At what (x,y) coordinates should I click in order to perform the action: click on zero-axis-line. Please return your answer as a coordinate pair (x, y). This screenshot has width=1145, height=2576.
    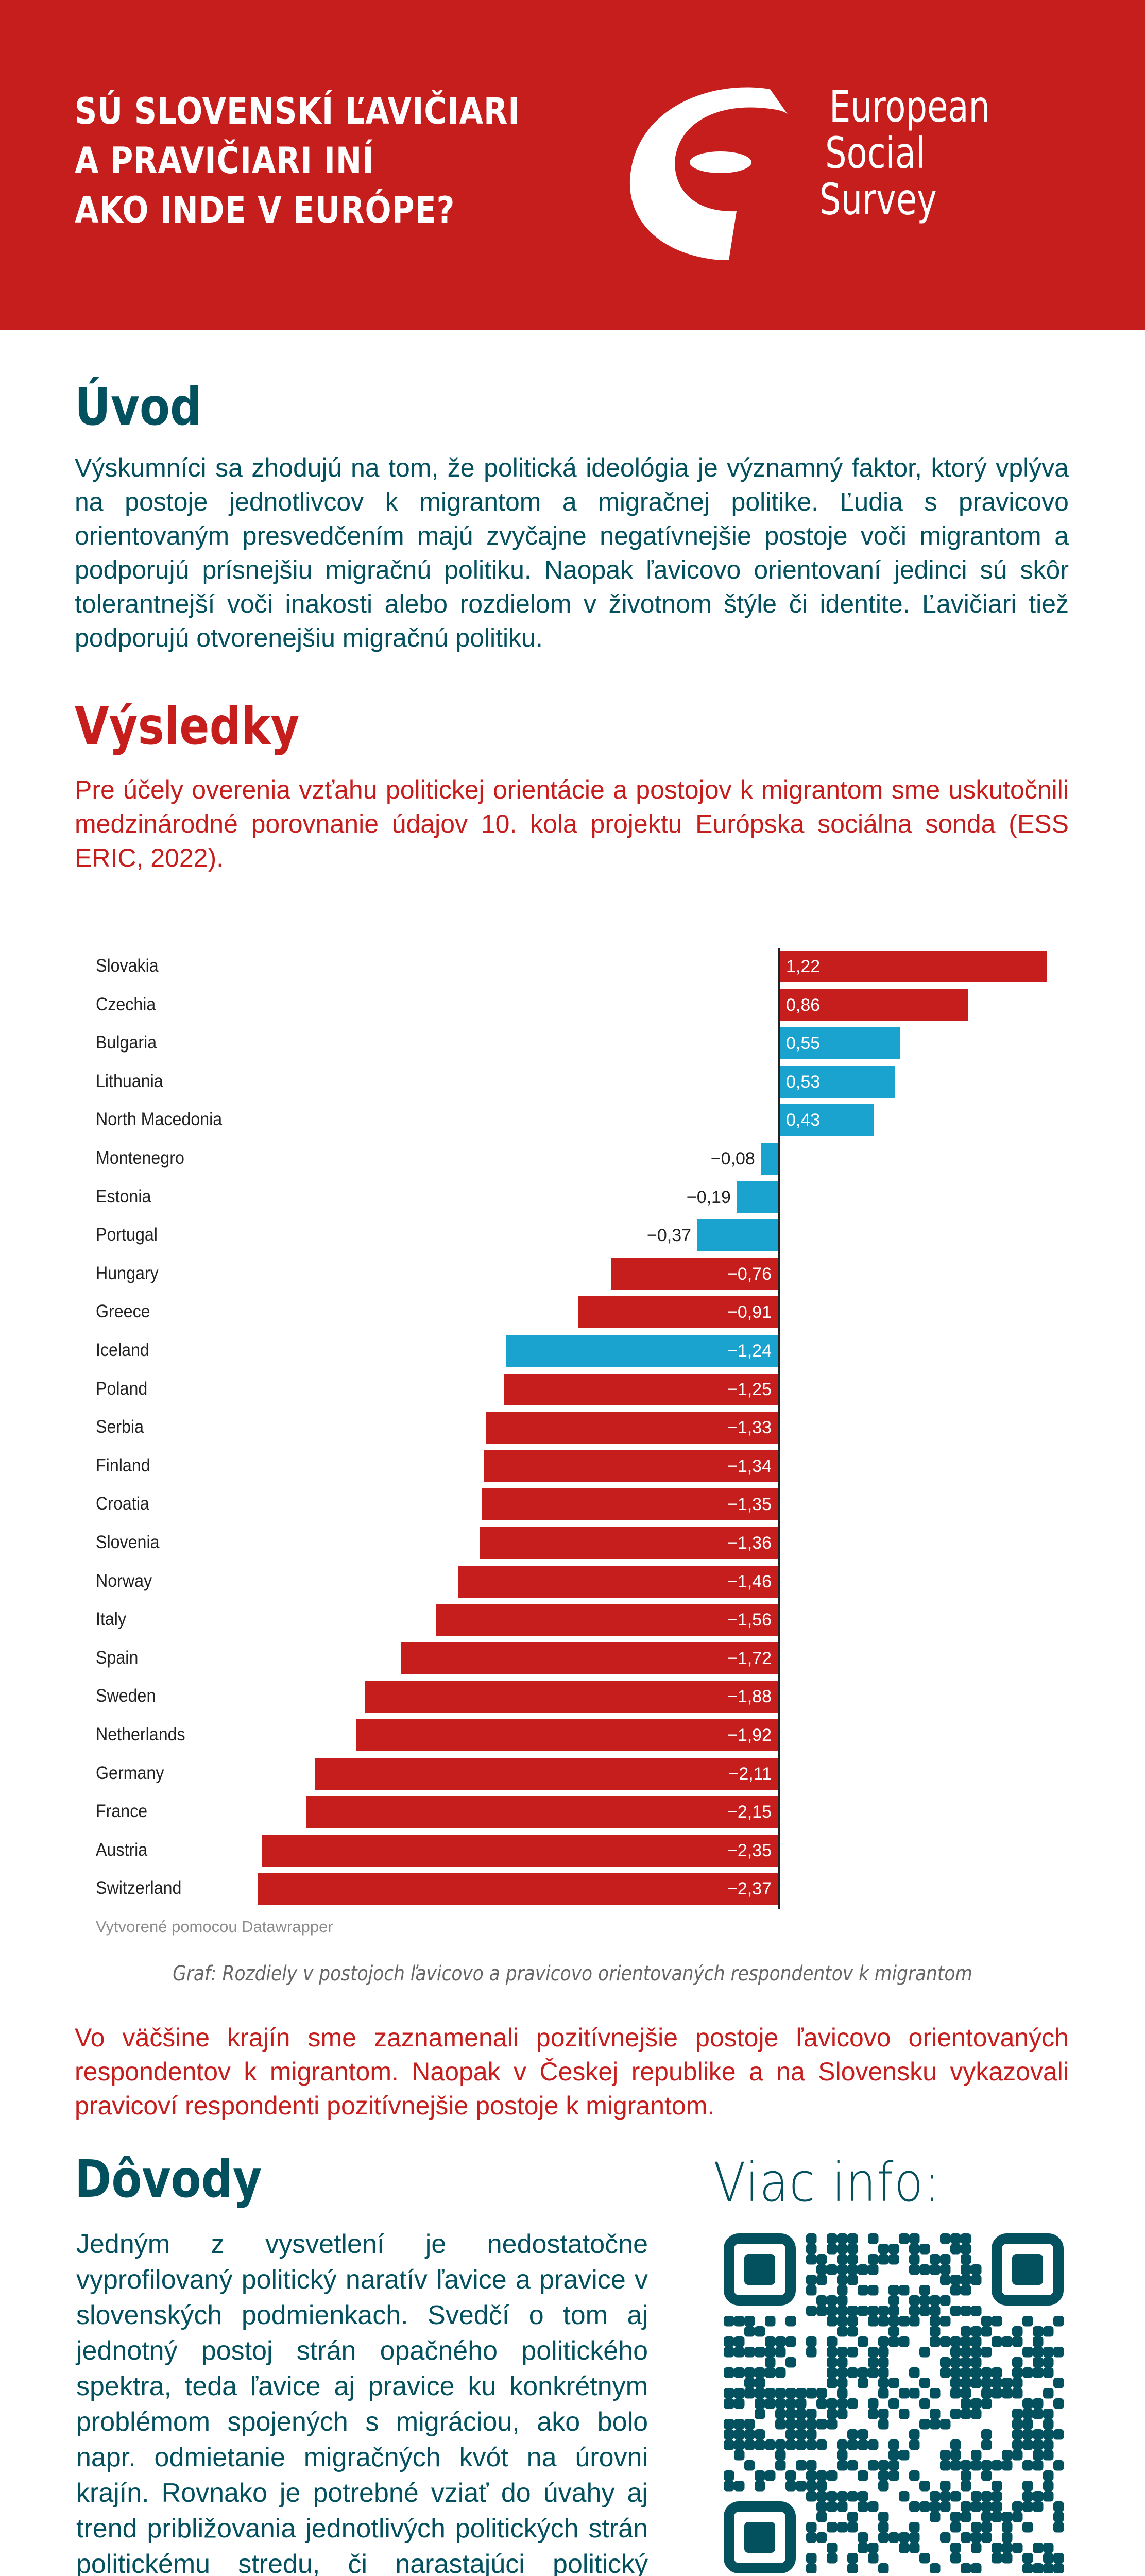
    Looking at the image, I should click on (779, 1428).